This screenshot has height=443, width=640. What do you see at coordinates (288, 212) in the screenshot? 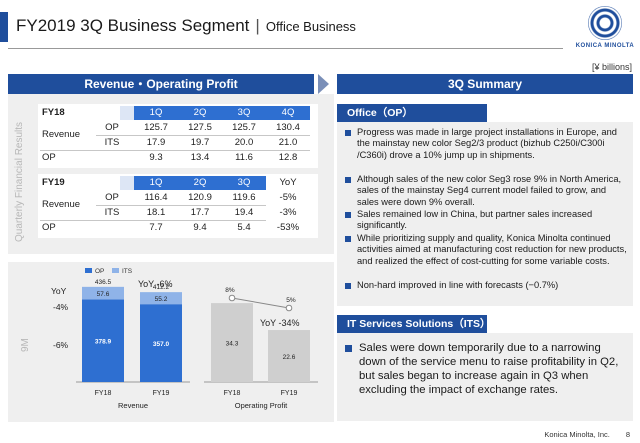
I see `table-cell-yoy: -3%` at bounding box center [288, 212].